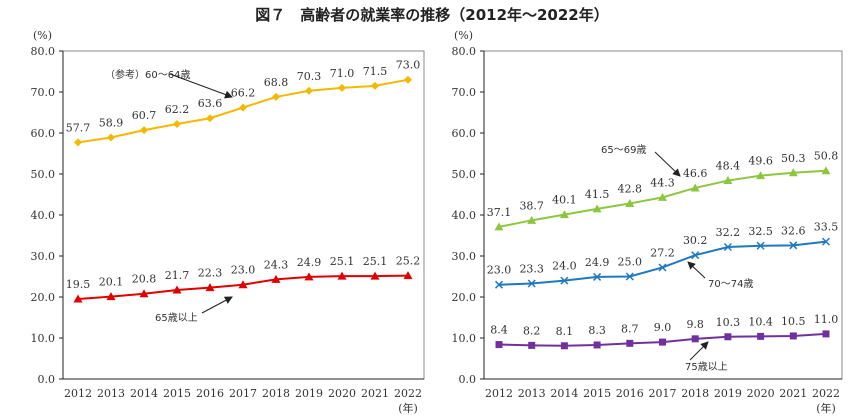 The height and width of the screenshot is (416, 865). Describe the element at coordinates (309, 76) in the screenshot. I see `data-label: 70.3` at that location.